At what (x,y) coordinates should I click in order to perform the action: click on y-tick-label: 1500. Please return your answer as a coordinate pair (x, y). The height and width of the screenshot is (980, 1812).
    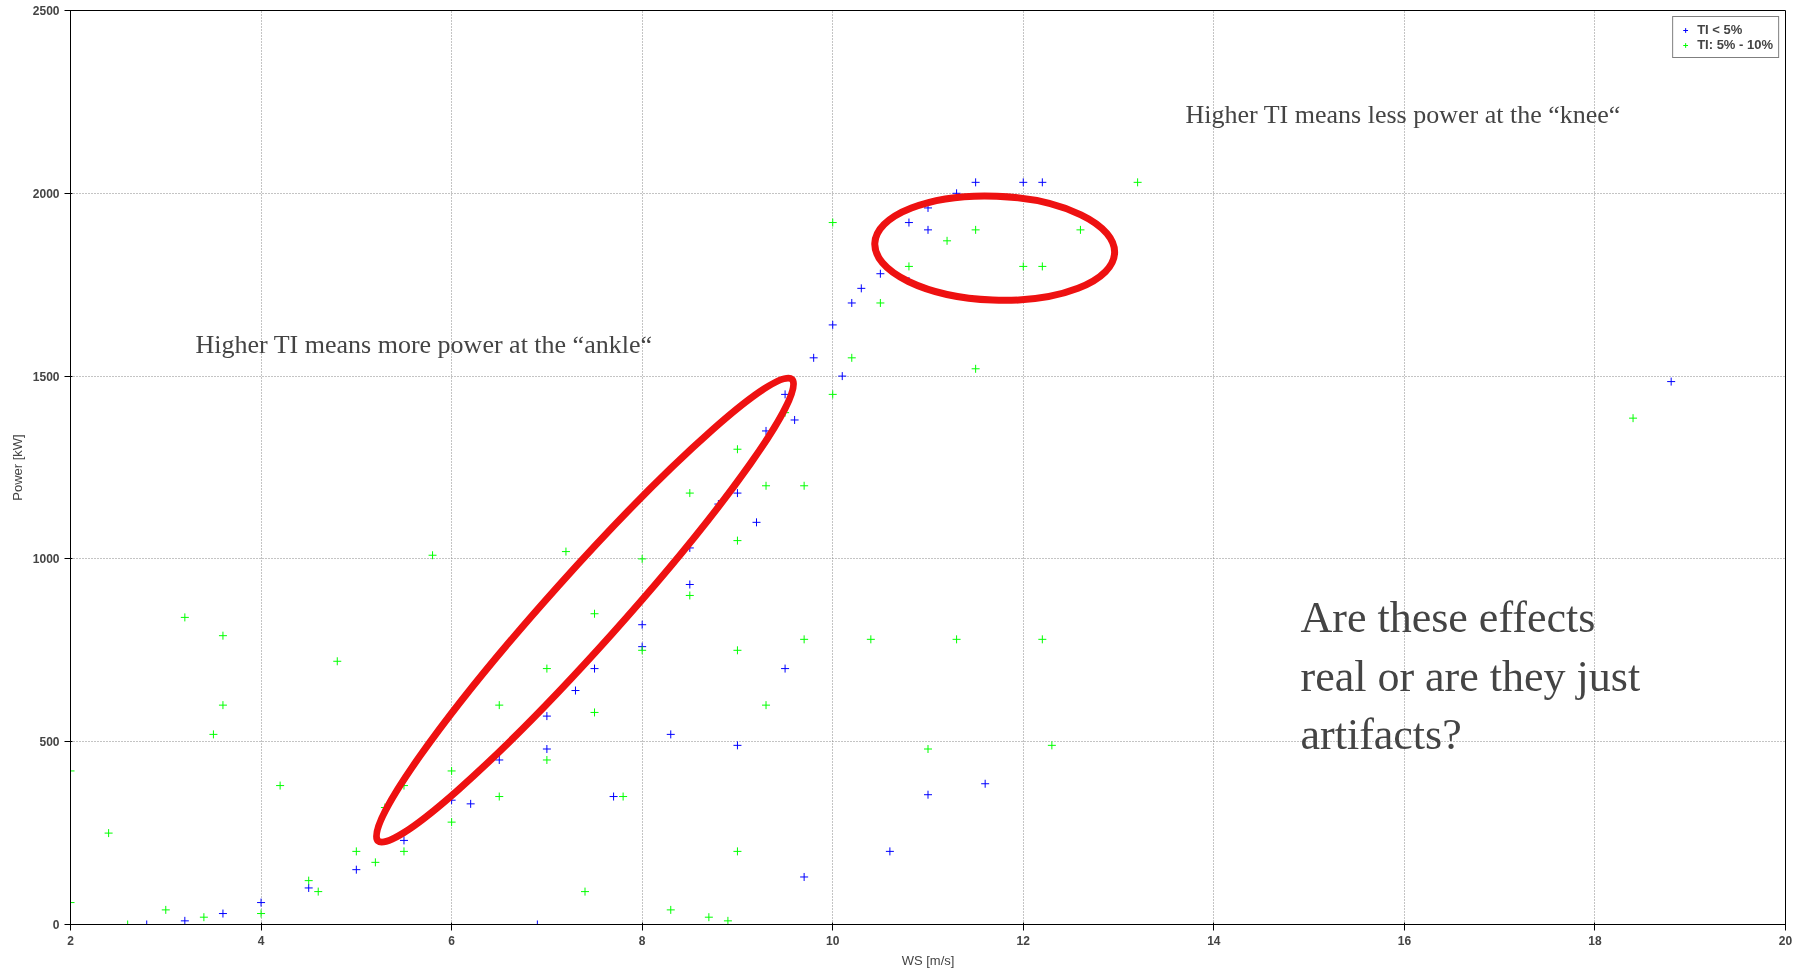
    Looking at the image, I should click on (46, 376).